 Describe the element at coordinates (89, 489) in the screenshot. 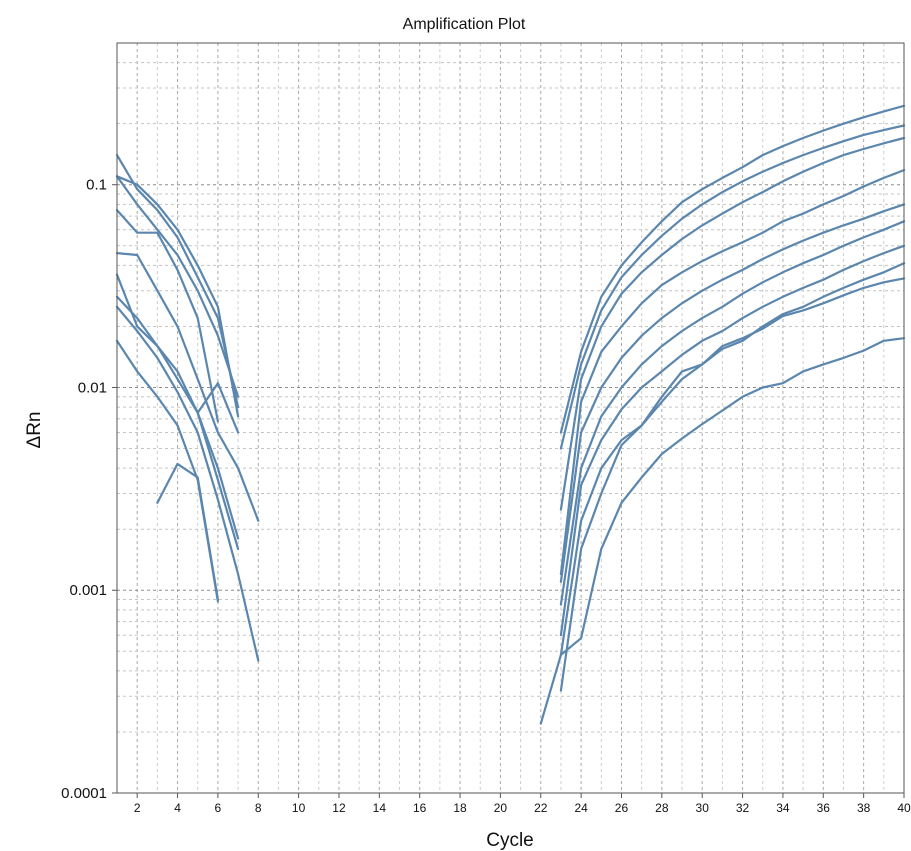

I see `y-axis: 0.0001 0.001 0.01 0.1` at that location.